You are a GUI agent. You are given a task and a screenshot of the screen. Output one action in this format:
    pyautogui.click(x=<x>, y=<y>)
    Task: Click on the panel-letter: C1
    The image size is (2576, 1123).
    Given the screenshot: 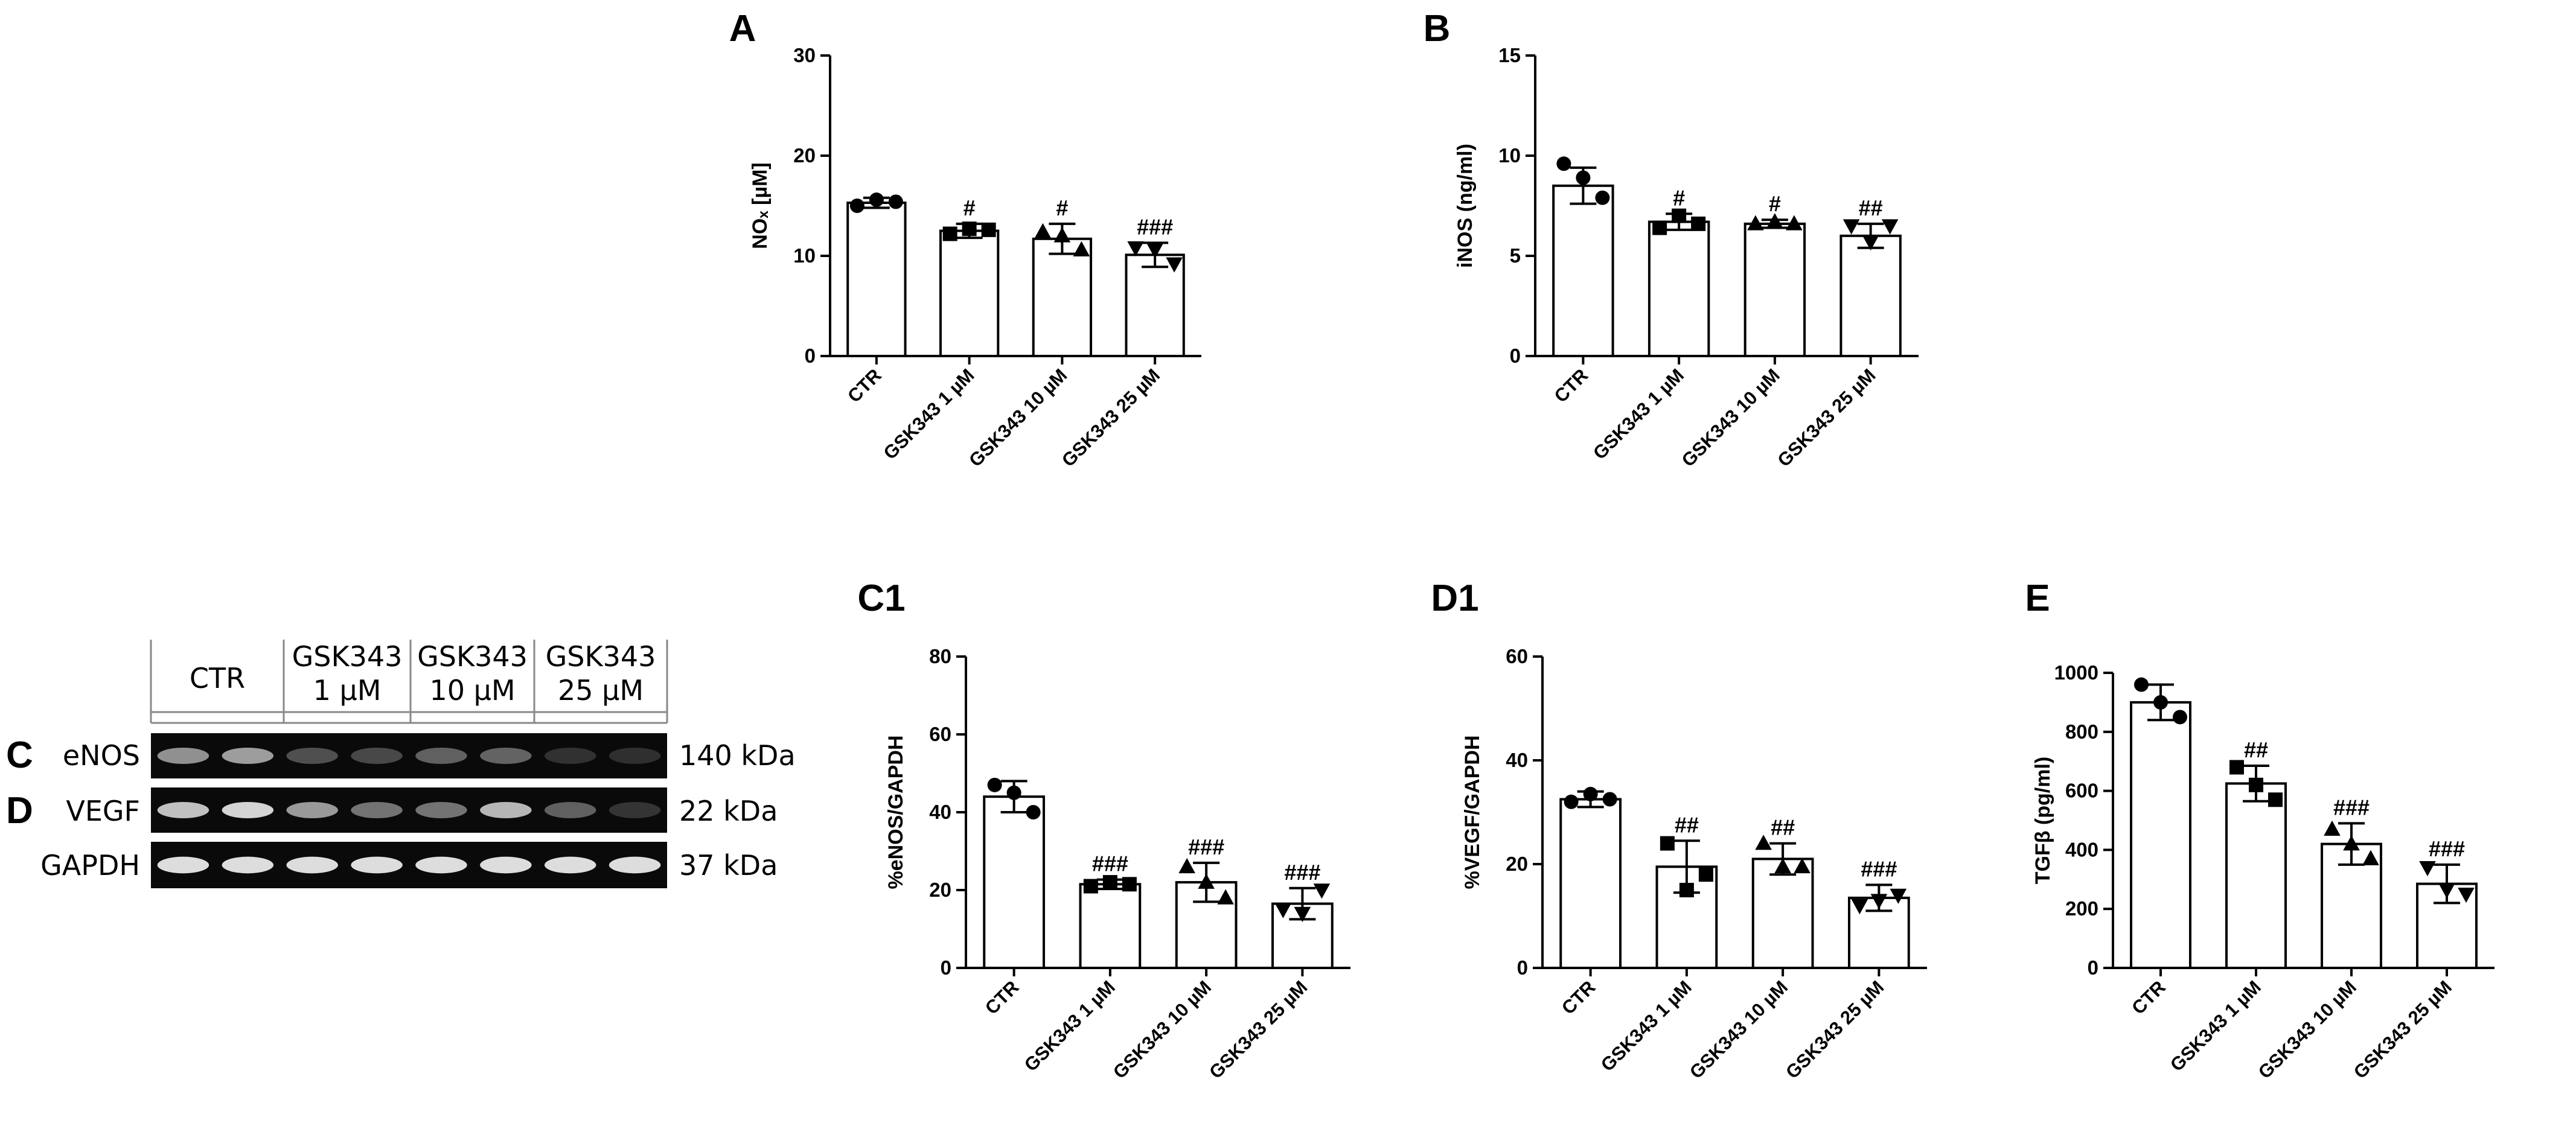 What is the action you would take?
    pyautogui.click(x=881, y=598)
    